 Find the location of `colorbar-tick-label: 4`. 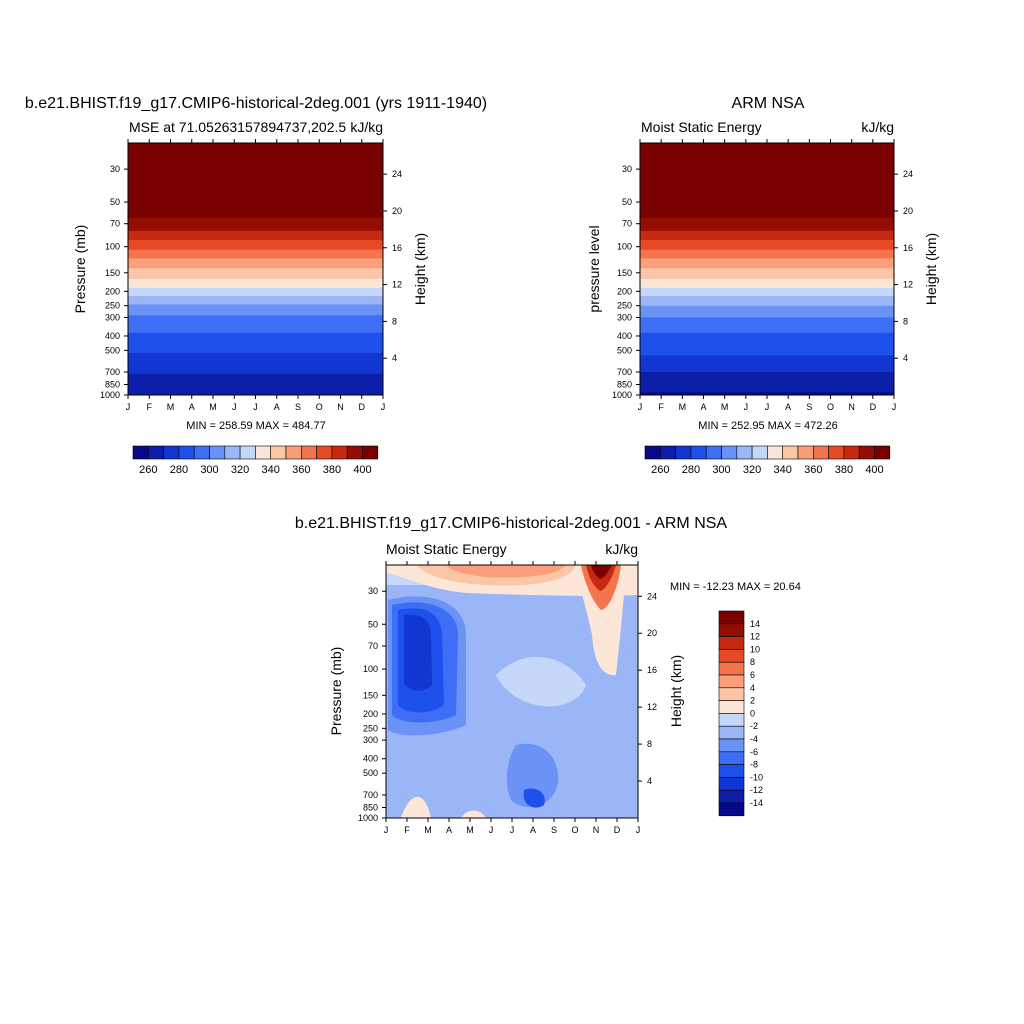

colorbar-tick-label: 4 is located at coordinates (752, 688).